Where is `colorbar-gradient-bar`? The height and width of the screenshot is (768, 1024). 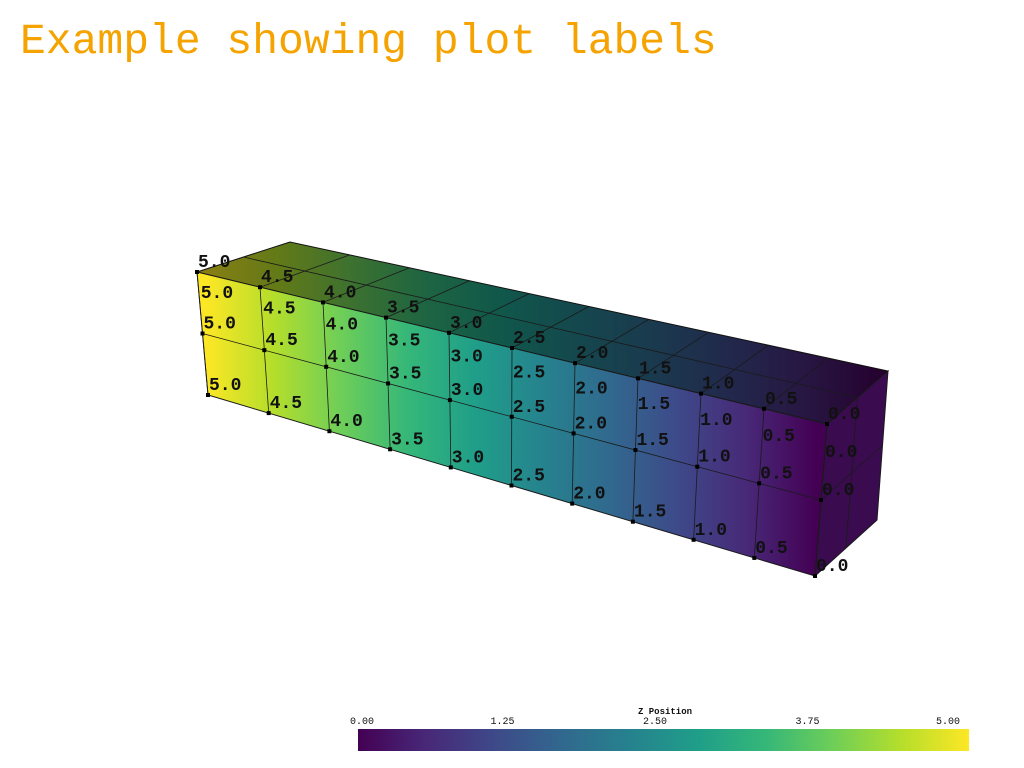 colorbar-gradient-bar is located at coordinates (663, 740).